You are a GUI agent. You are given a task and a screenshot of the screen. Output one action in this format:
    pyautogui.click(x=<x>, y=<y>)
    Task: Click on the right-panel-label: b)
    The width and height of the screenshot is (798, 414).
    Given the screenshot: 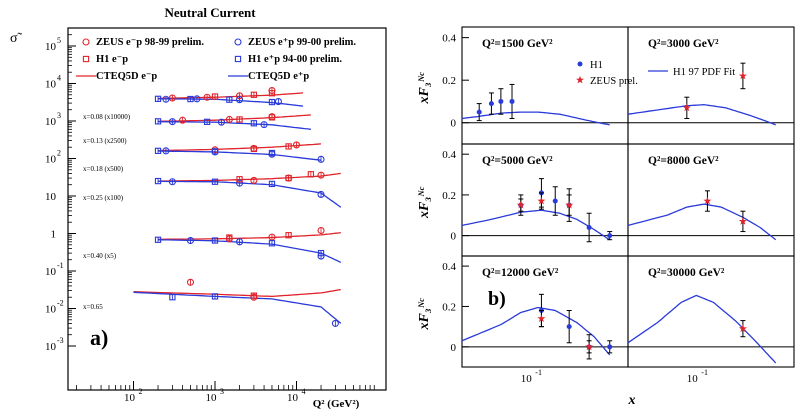 What is the action you would take?
    pyautogui.click(x=497, y=299)
    